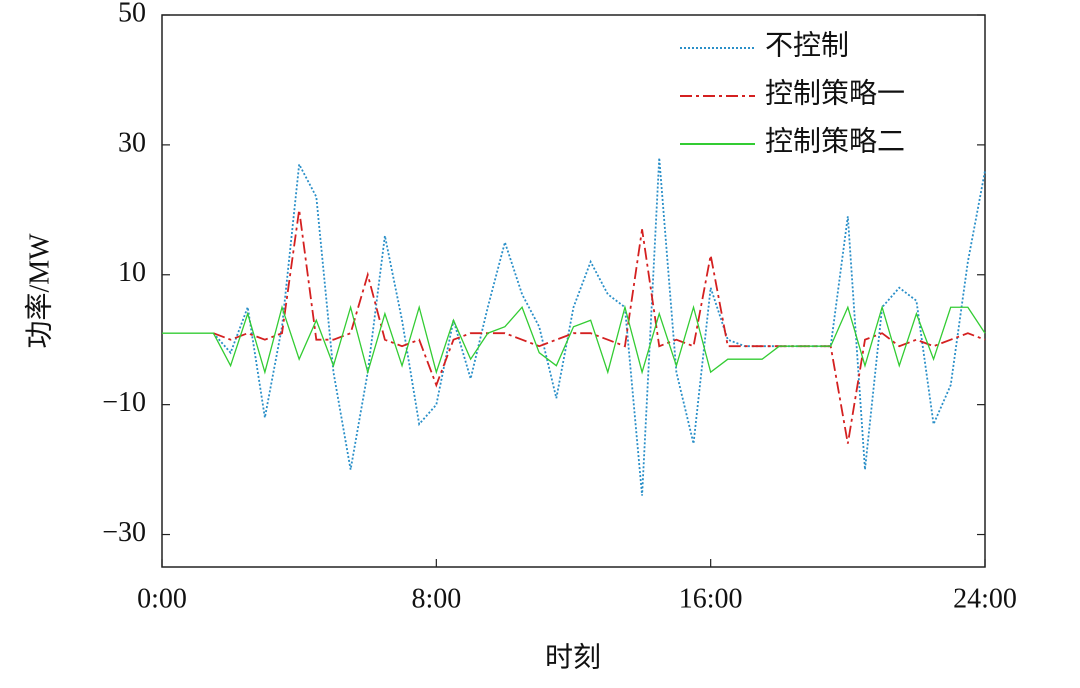 The image size is (1080, 688). I want to click on y-tick-label: 30, so click(132, 142).